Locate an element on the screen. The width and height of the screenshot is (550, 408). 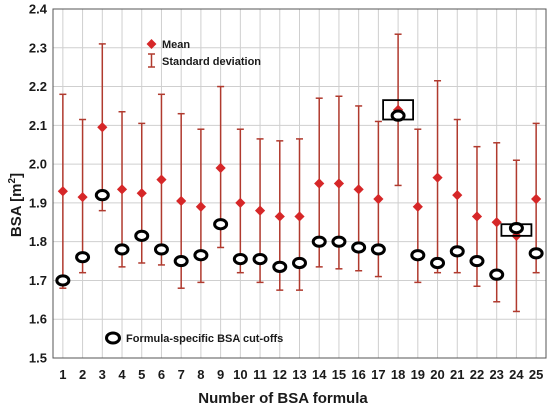
x-tick-label: 8 is located at coordinates (200, 374).